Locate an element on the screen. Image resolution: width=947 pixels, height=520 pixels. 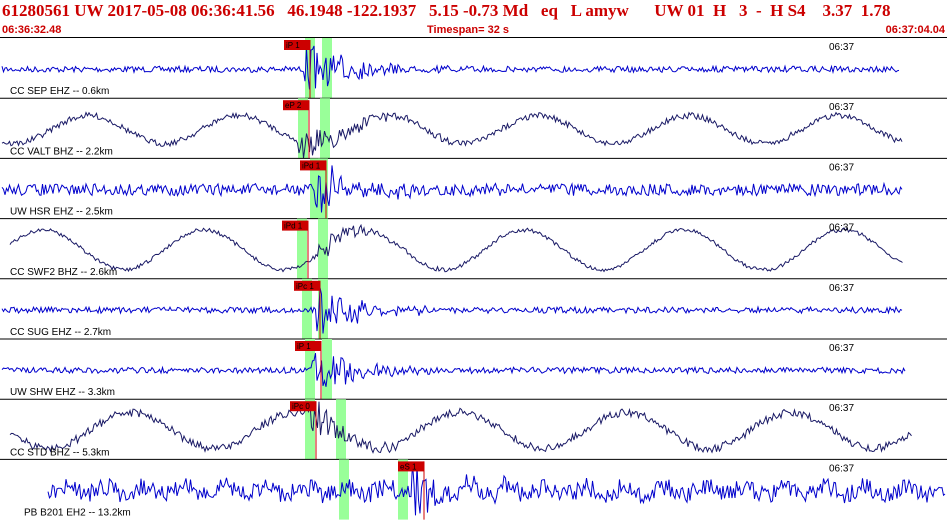
trace-row: iP 1 06:37 UW SHW EHZ -- 3.3km is located at coordinates (473, 369).